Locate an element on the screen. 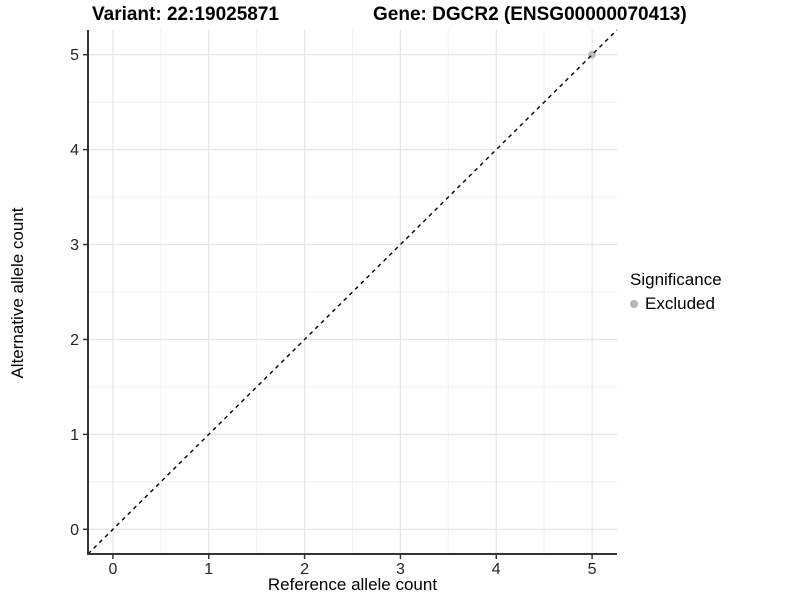 This screenshot has height=600, width=800. y-tick-label: 5 is located at coordinates (74, 55).